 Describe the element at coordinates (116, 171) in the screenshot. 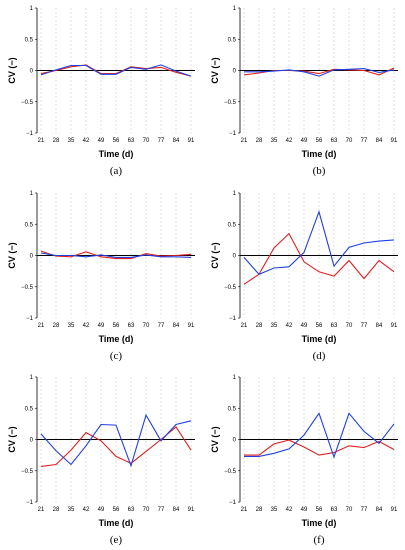

I see `panel-caption: (a)` at that location.